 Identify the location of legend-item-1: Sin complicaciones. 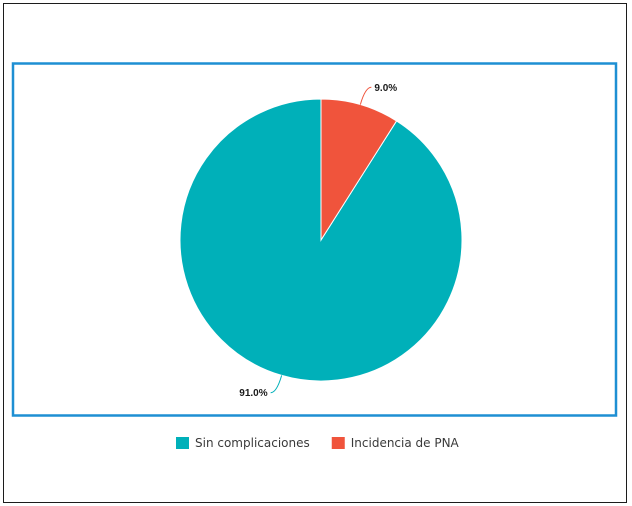
(243, 443).